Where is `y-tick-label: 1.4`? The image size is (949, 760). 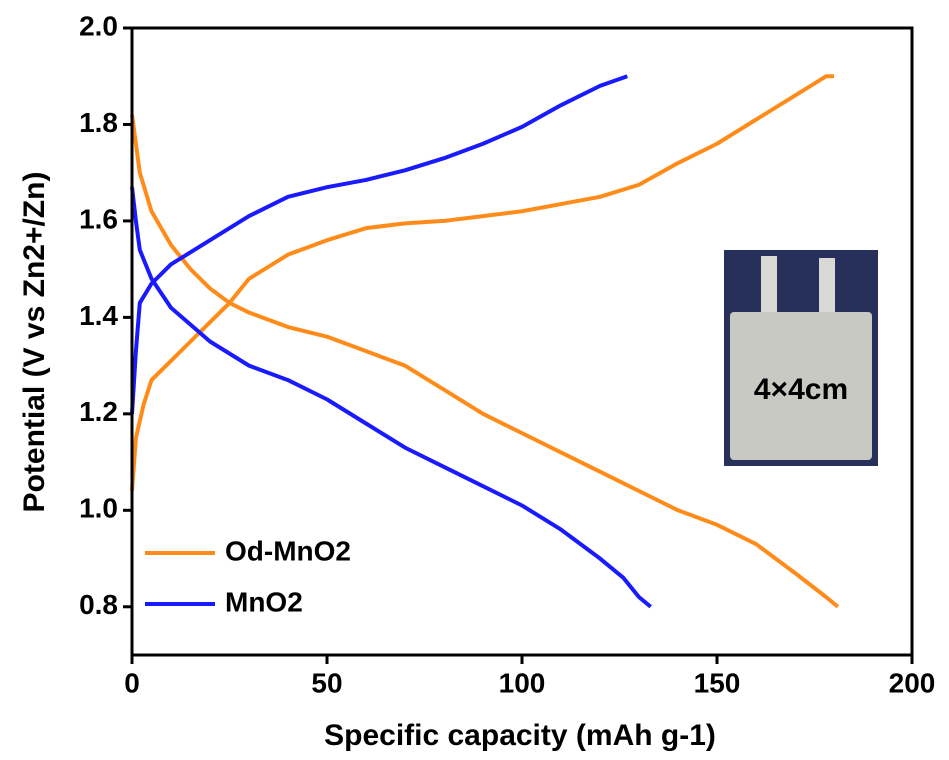 y-tick-label: 1.4 is located at coordinates (98, 315).